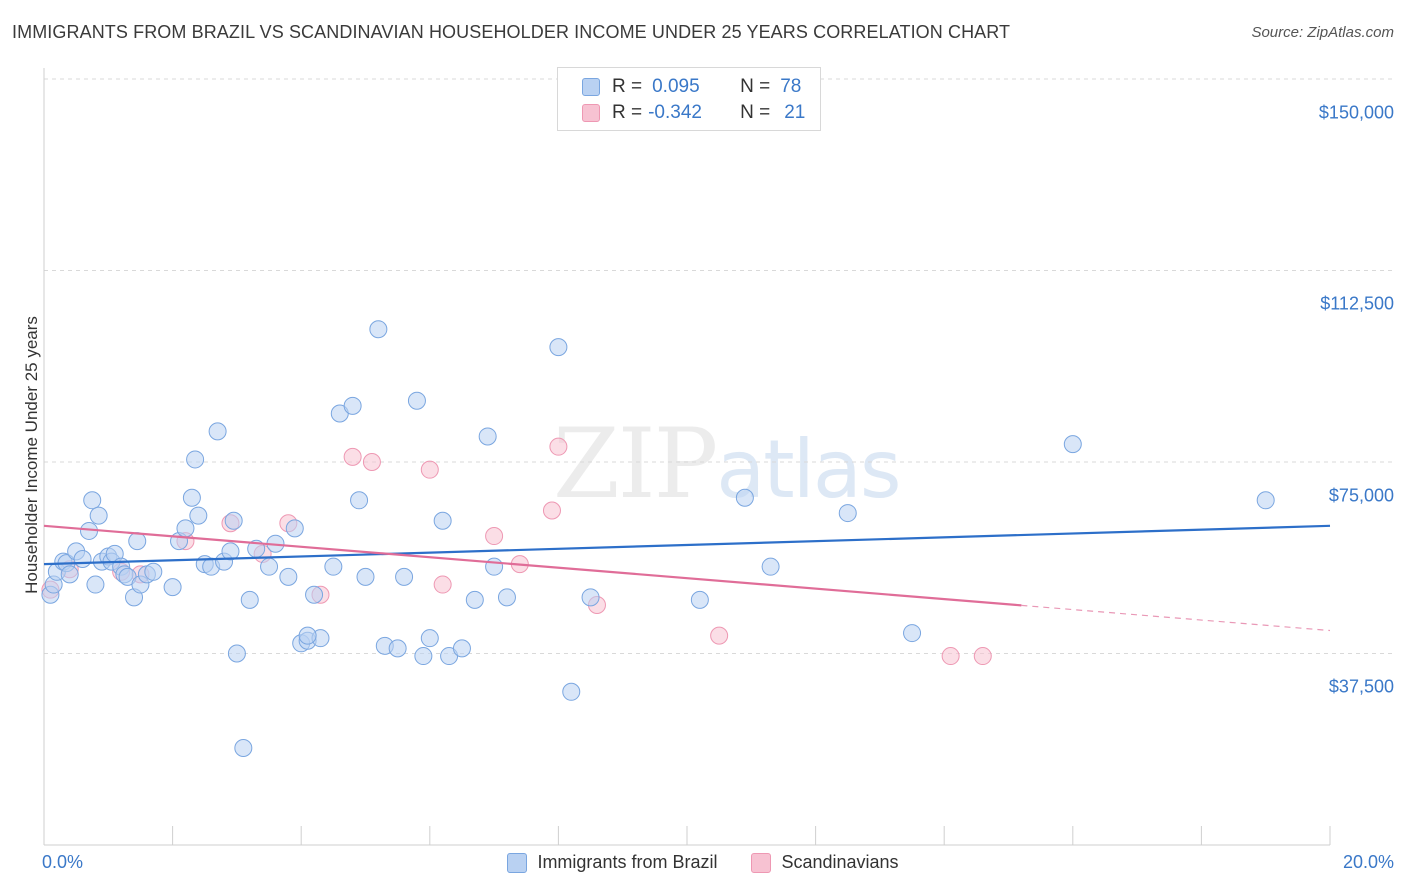 The width and height of the screenshot is (1406, 892). I want to click on pink-trend-line, so click(532, 565).